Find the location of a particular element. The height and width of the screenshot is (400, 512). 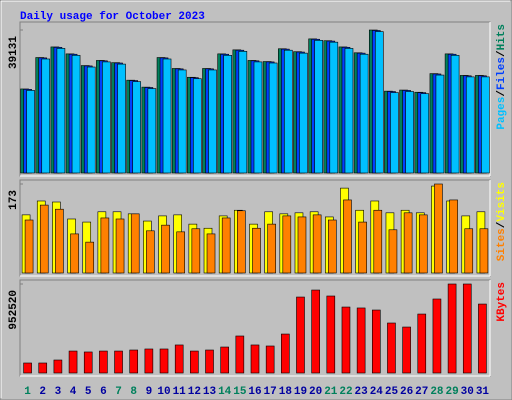

legend-entry: Hits is located at coordinates (502, 37).